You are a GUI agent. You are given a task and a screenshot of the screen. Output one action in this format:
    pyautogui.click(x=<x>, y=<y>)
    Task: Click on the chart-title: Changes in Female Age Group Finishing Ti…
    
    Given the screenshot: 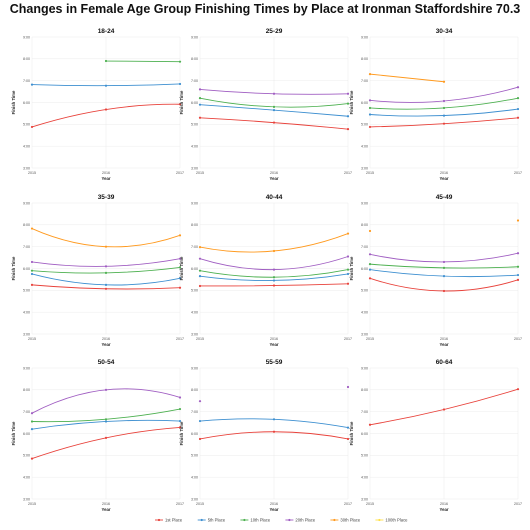 What is the action you would take?
    pyautogui.click(x=265, y=9)
    